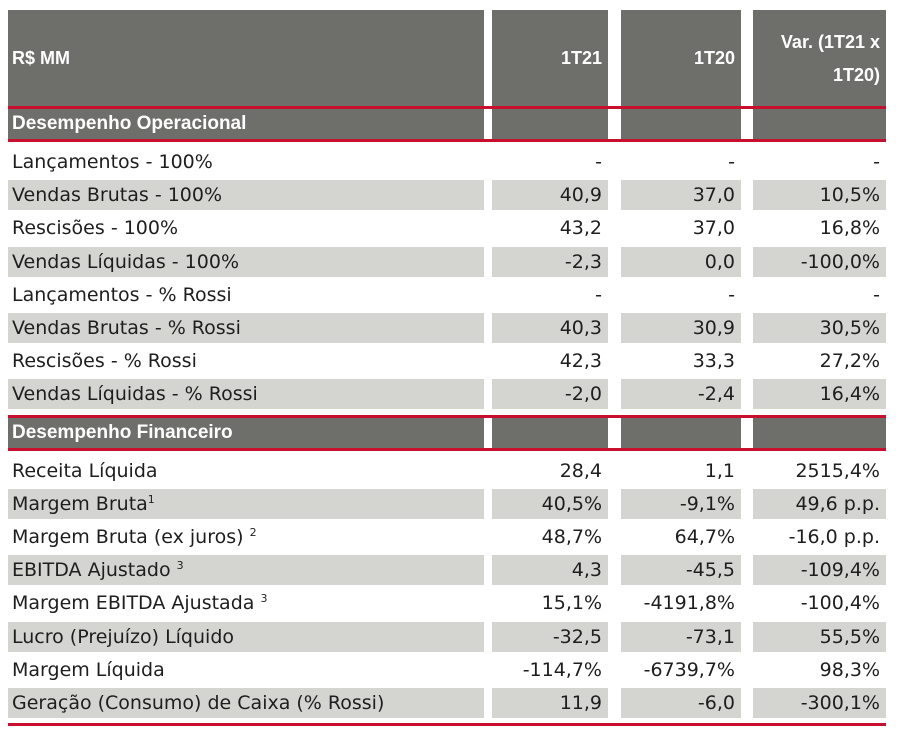  I want to click on row-label-text: Lucro (Prejuízo) Líquido, so click(123, 636).